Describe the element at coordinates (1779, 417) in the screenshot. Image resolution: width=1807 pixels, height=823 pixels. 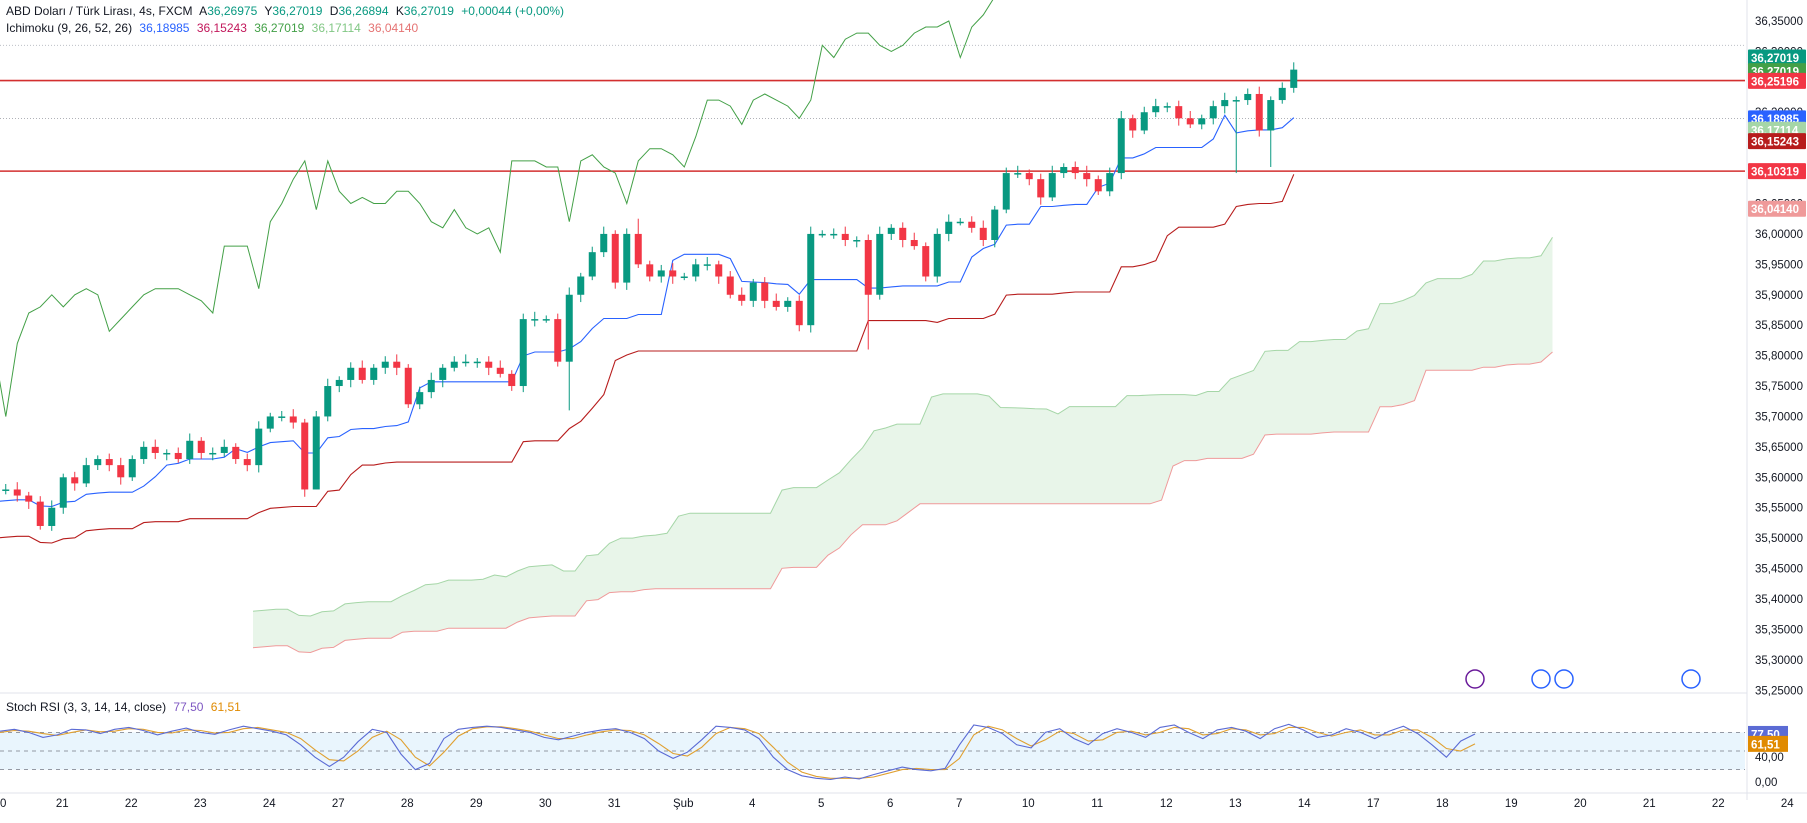
I see `price-tick-label: 35,70000` at that location.